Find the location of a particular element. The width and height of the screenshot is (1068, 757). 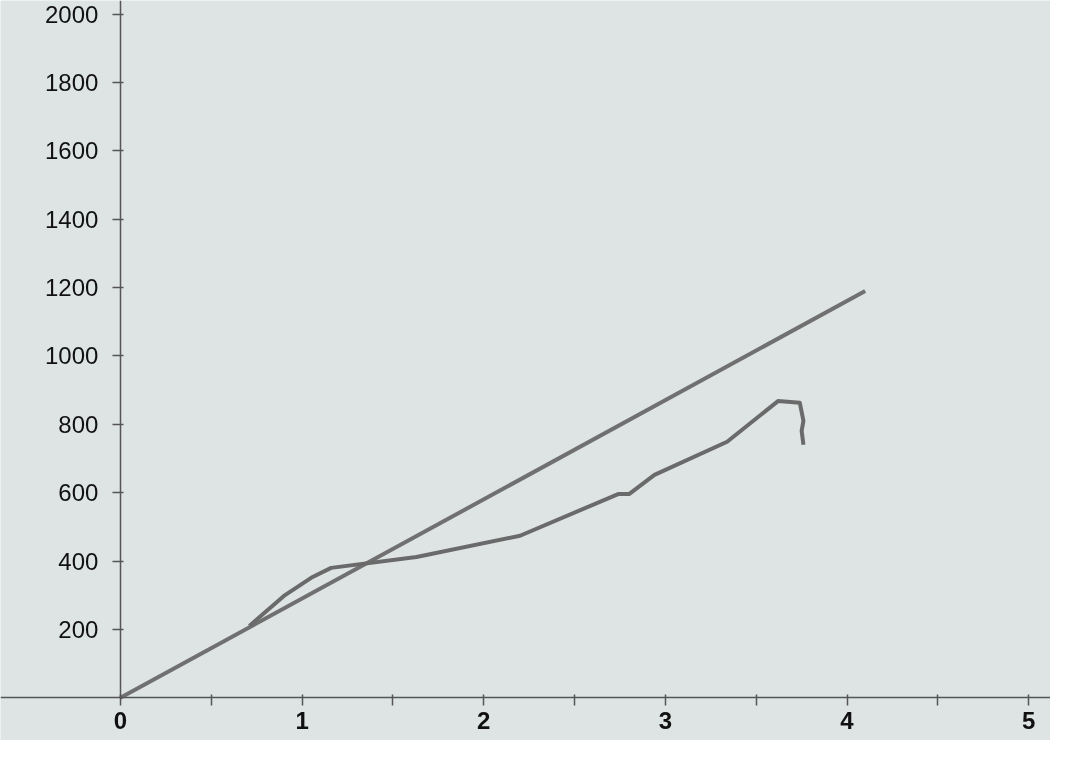

y-tick-label: 600 is located at coordinates (78, 493).